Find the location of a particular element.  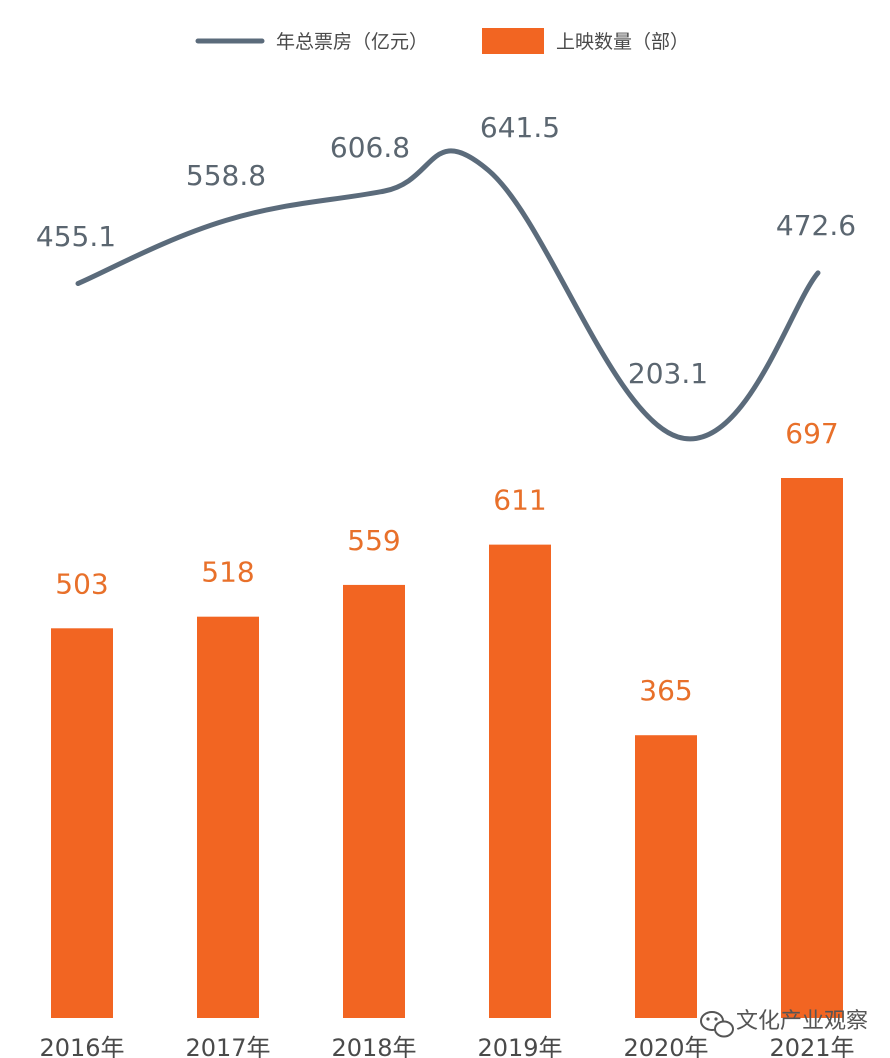

line-value-label-3: 641.5 is located at coordinates (520, 127).